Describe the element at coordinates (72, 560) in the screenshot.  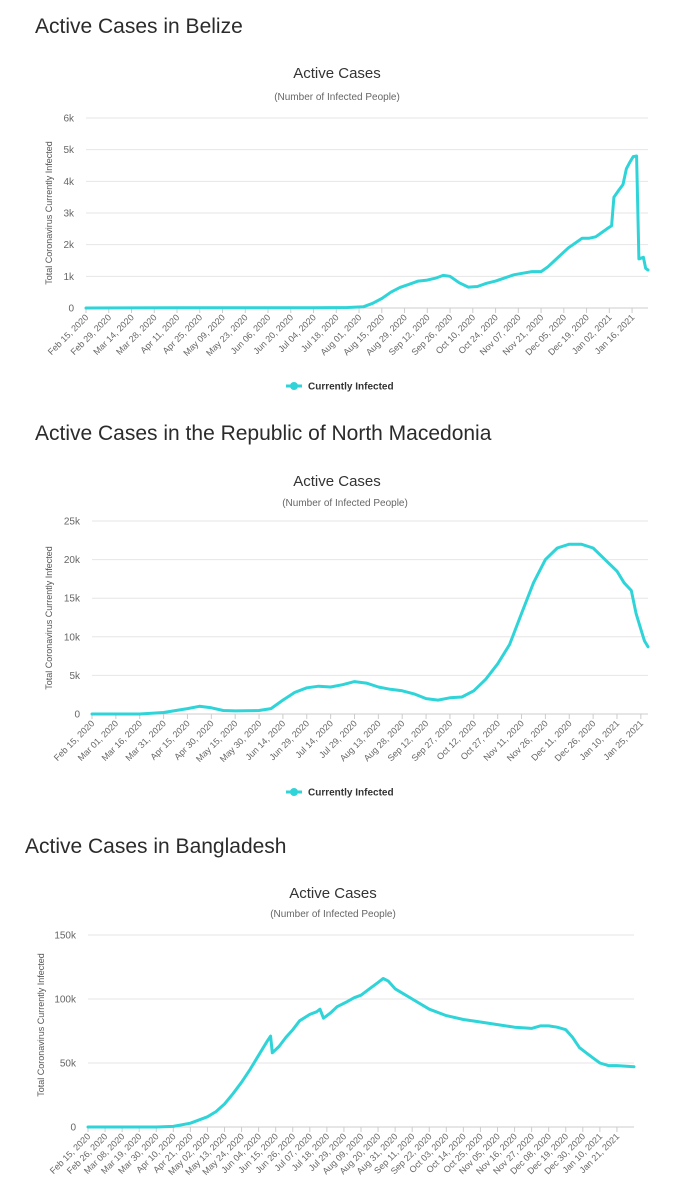
I see `y-tick-label: 20k` at that location.